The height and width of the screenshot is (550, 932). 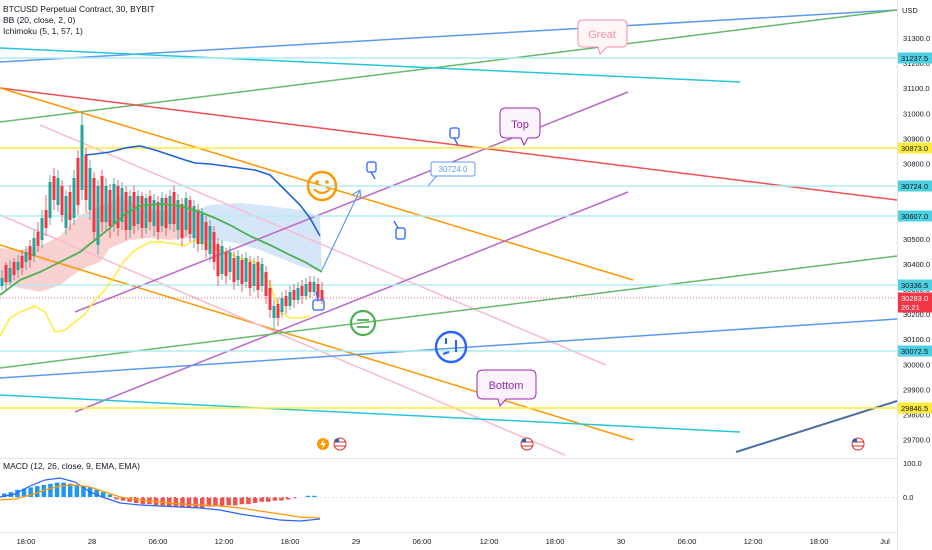 What do you see at coordinates (363, 323) in the screenshot?
I see `neutral-face-icon` at bounding box center [363, 323].